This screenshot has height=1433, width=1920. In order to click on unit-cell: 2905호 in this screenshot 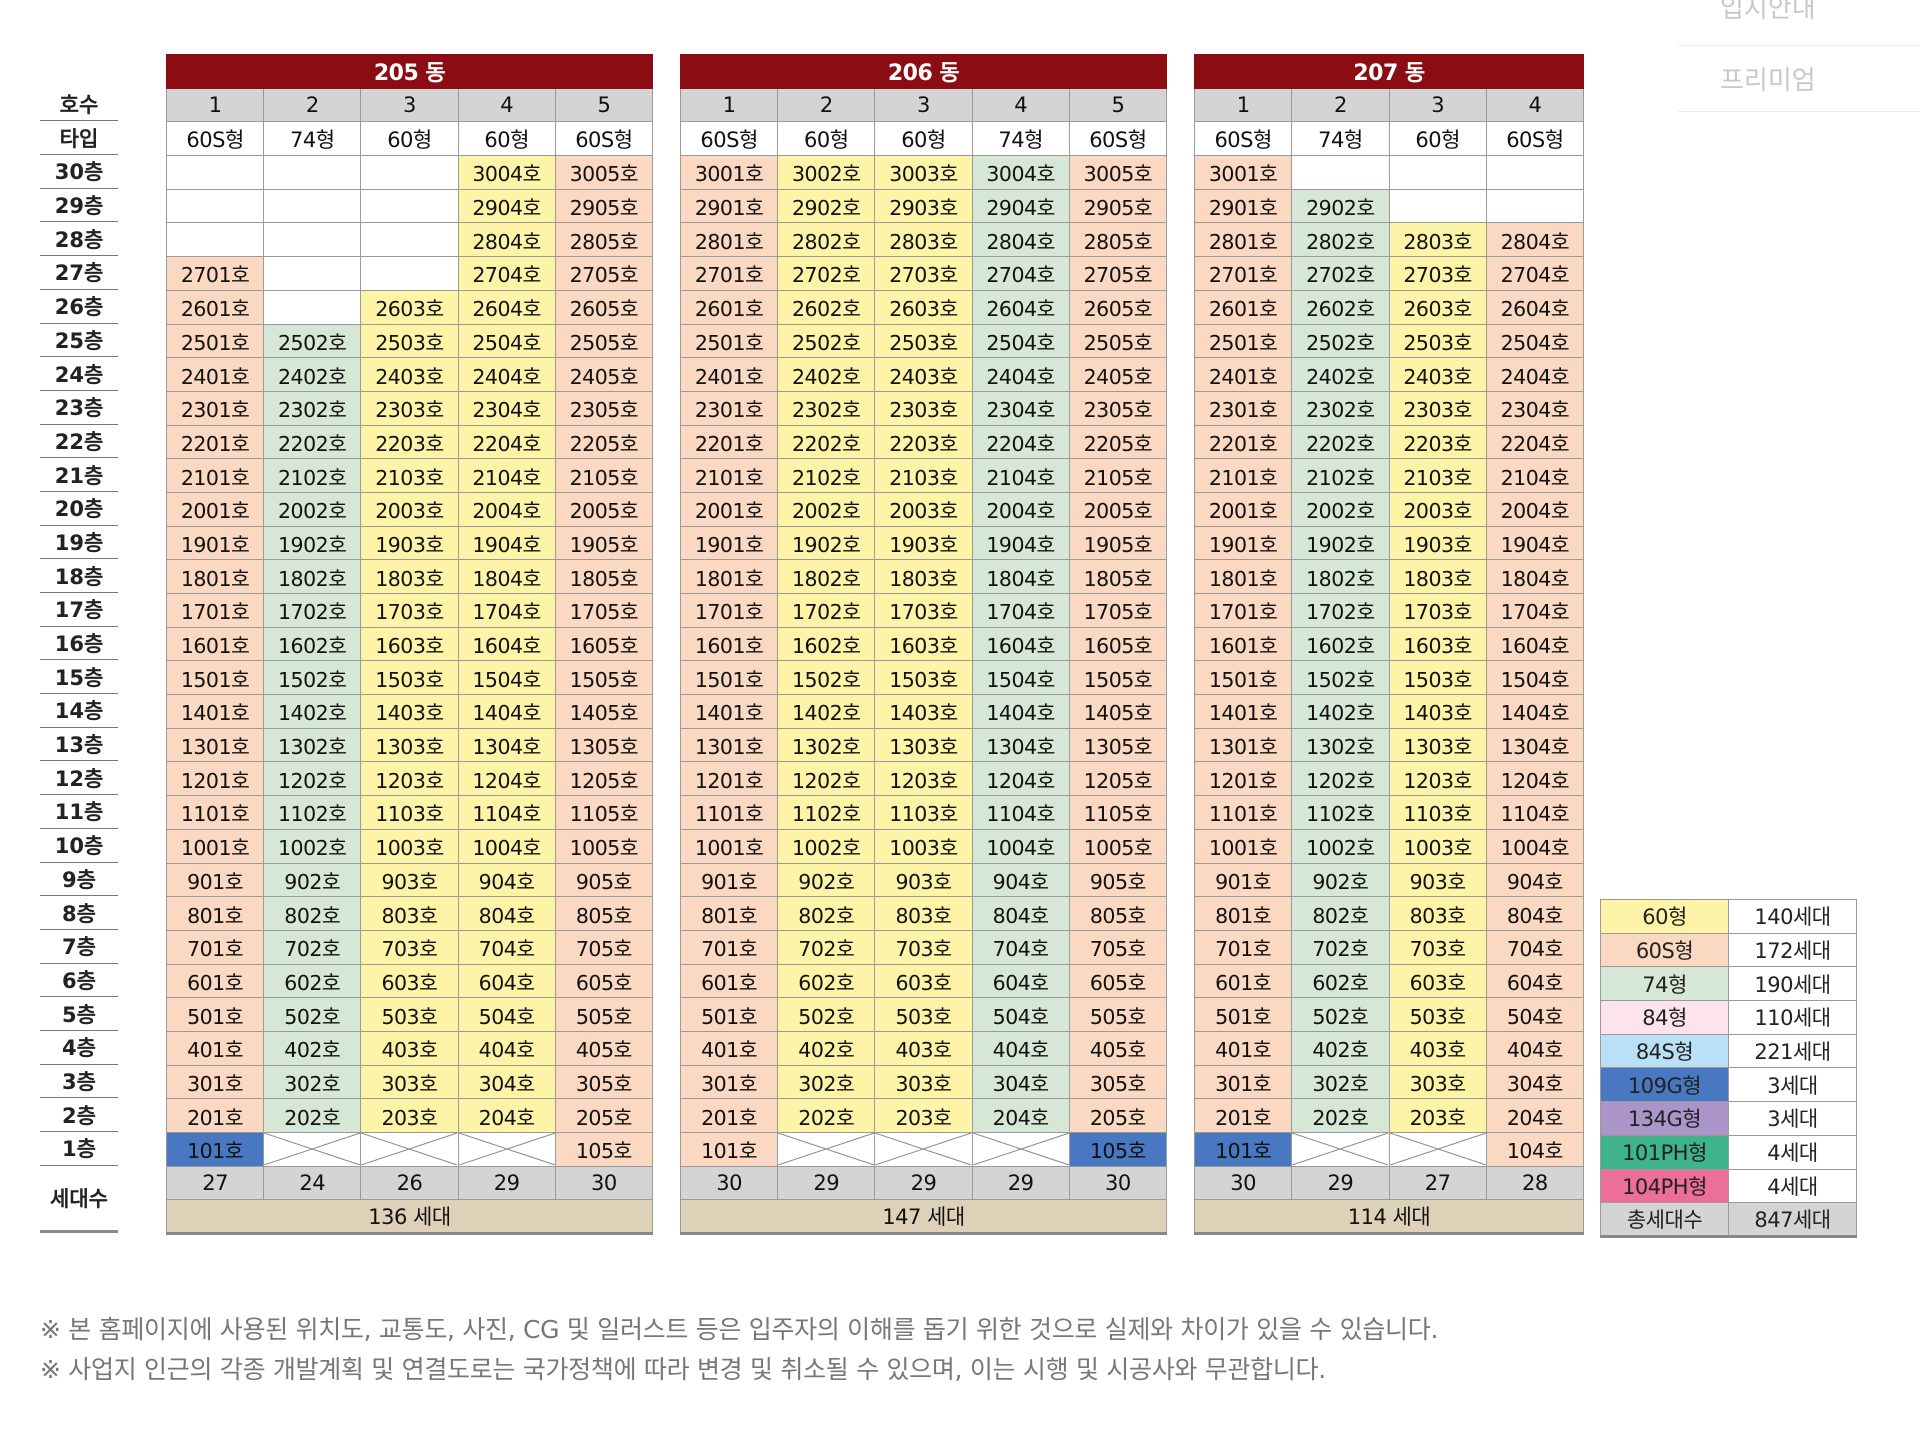, I will do `click(604, 206)`.